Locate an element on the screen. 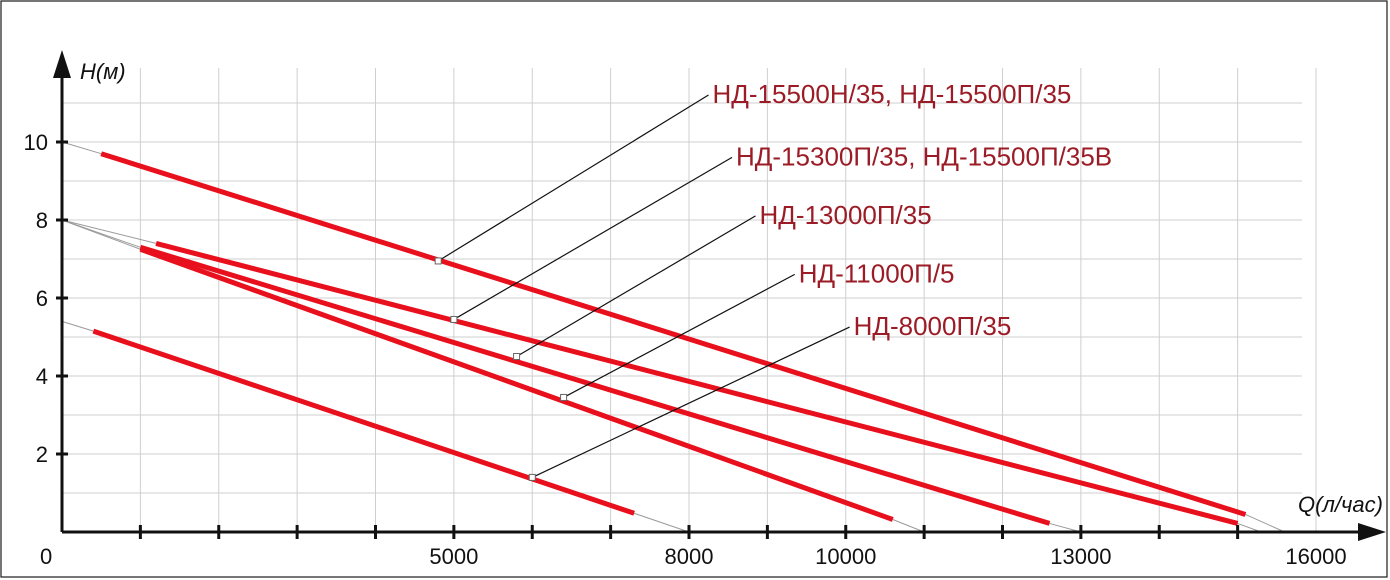 This screenshot has width=1390, height=580. y-tick-label: 10 is located at coordinates (36, 142).